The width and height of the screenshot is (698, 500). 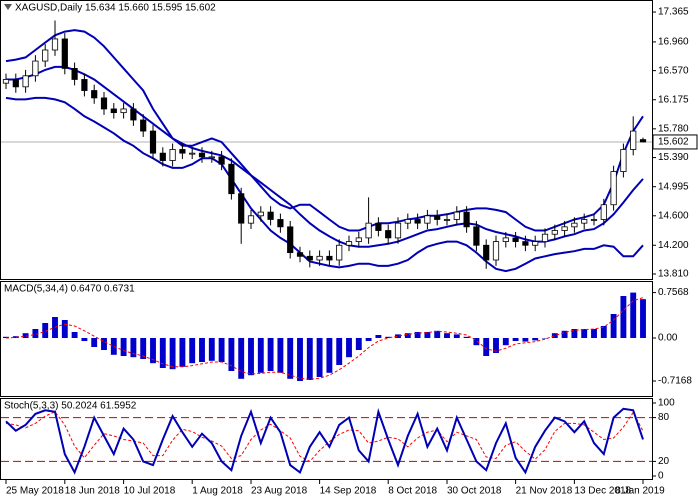 I want to click on x-tick-label: 30 Oct 2018, so click(x=474, y=491).